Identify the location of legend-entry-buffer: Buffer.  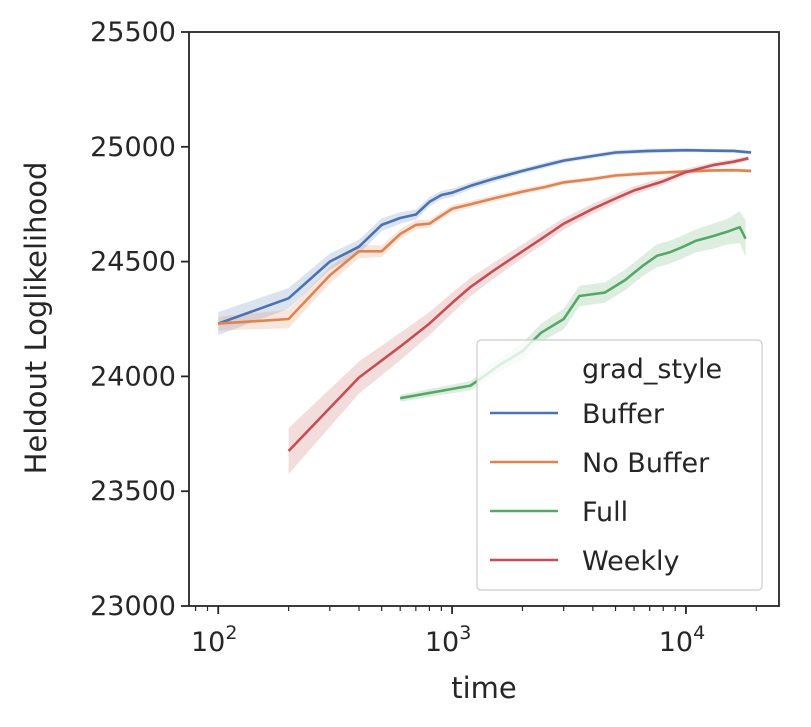
(623, 414).